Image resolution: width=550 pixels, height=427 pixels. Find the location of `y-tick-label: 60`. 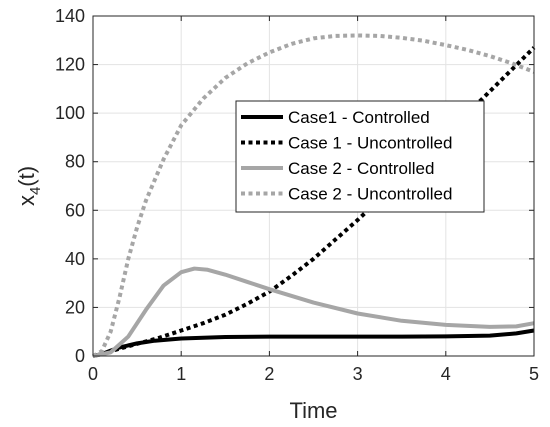

y-tick-label: 60 is located at coordinates (75, 210).